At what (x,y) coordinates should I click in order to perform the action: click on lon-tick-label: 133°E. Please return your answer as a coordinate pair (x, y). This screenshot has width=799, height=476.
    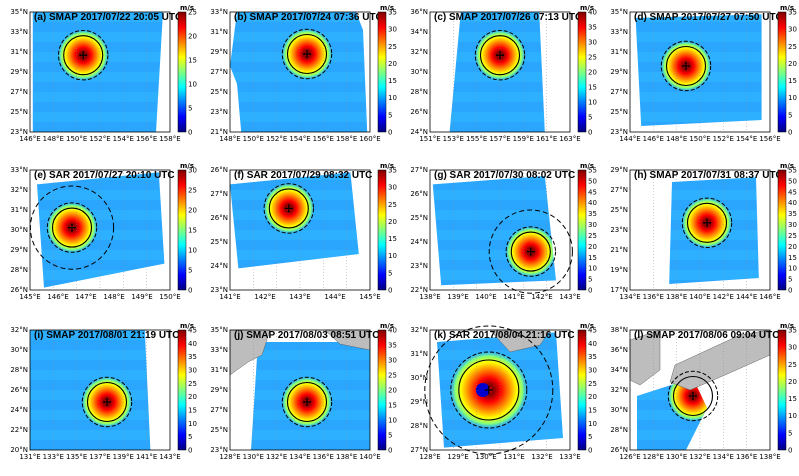
    Looking at the image, I should click on (569, 457).